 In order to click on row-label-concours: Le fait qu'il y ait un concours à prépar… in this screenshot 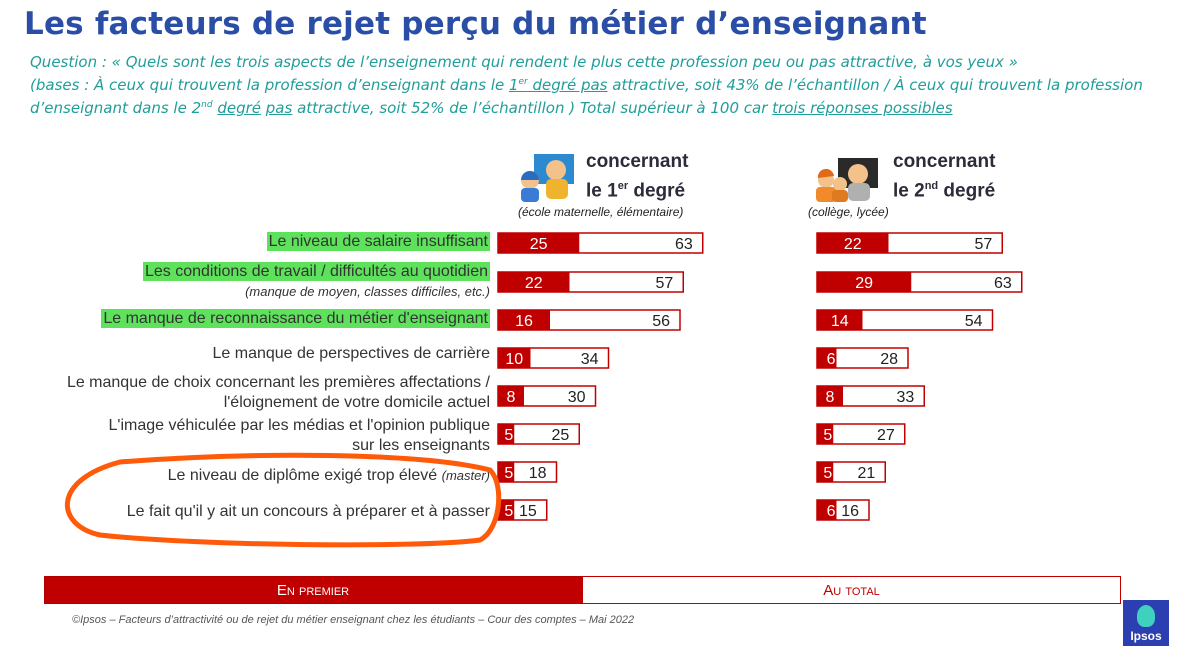, I will do `click(308, 511)`.